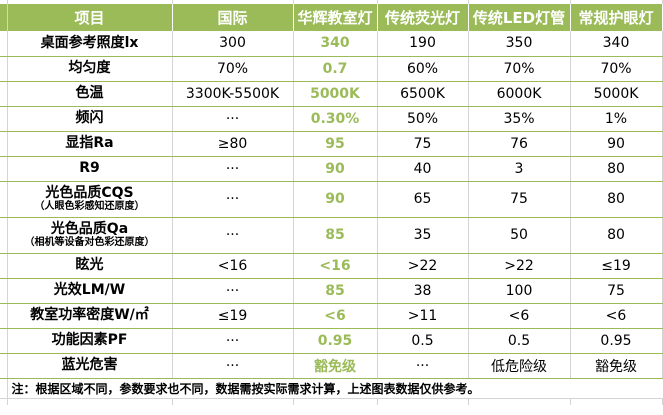  Describe the element at coordinates (616, 341) in the screenshot. I see `value-cell: 0.95` at that location.